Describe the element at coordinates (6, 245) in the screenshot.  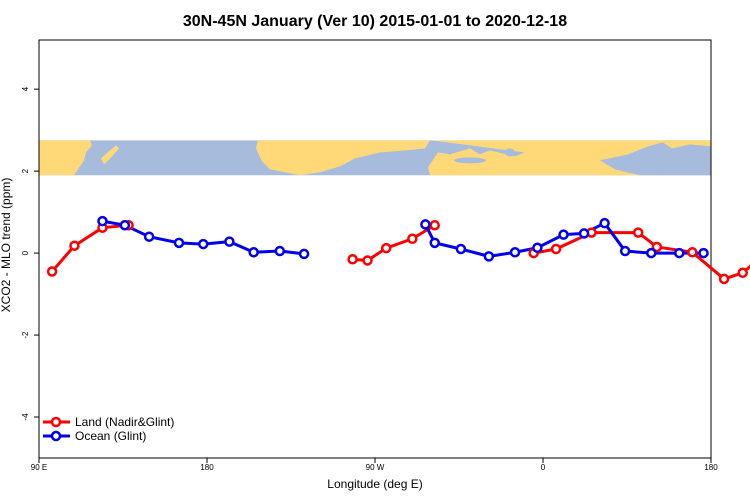
I see `y-axis-label: XCO2 - MLO trend (ppm)` at that location.